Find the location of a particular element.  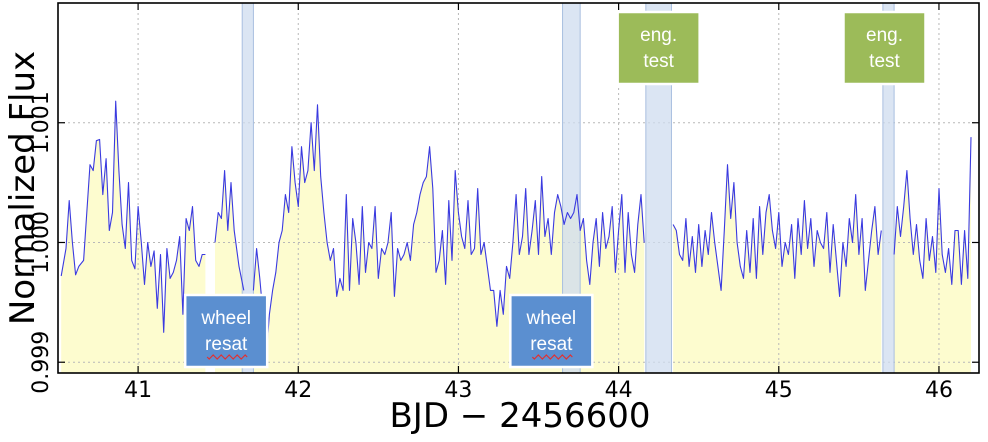

y-tick-label: 0.999 is located at coordinates (41, 362).